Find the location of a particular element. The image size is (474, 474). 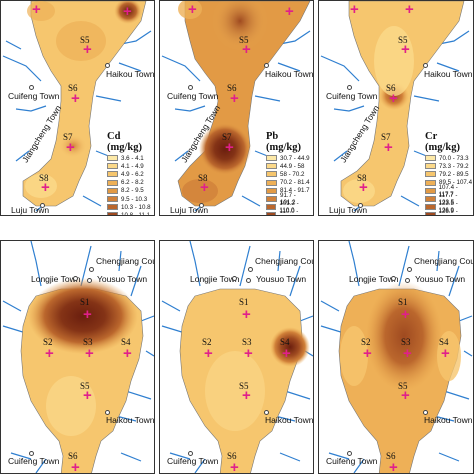

legend-range-label: 6.2 - 8.2 is located at coordinates (132, 183).